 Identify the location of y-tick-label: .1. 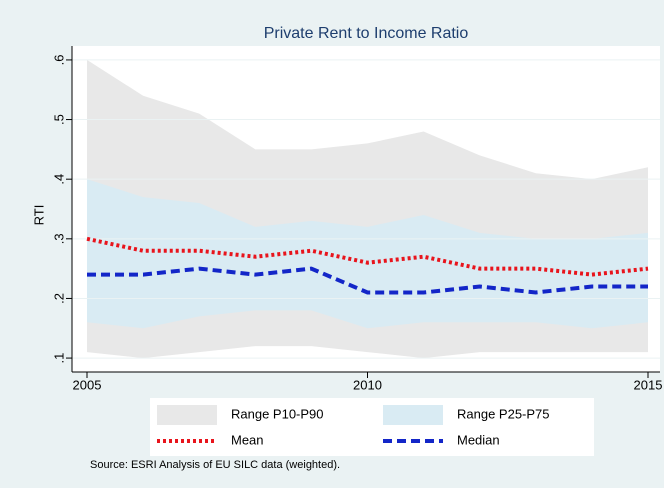
(58, 358).